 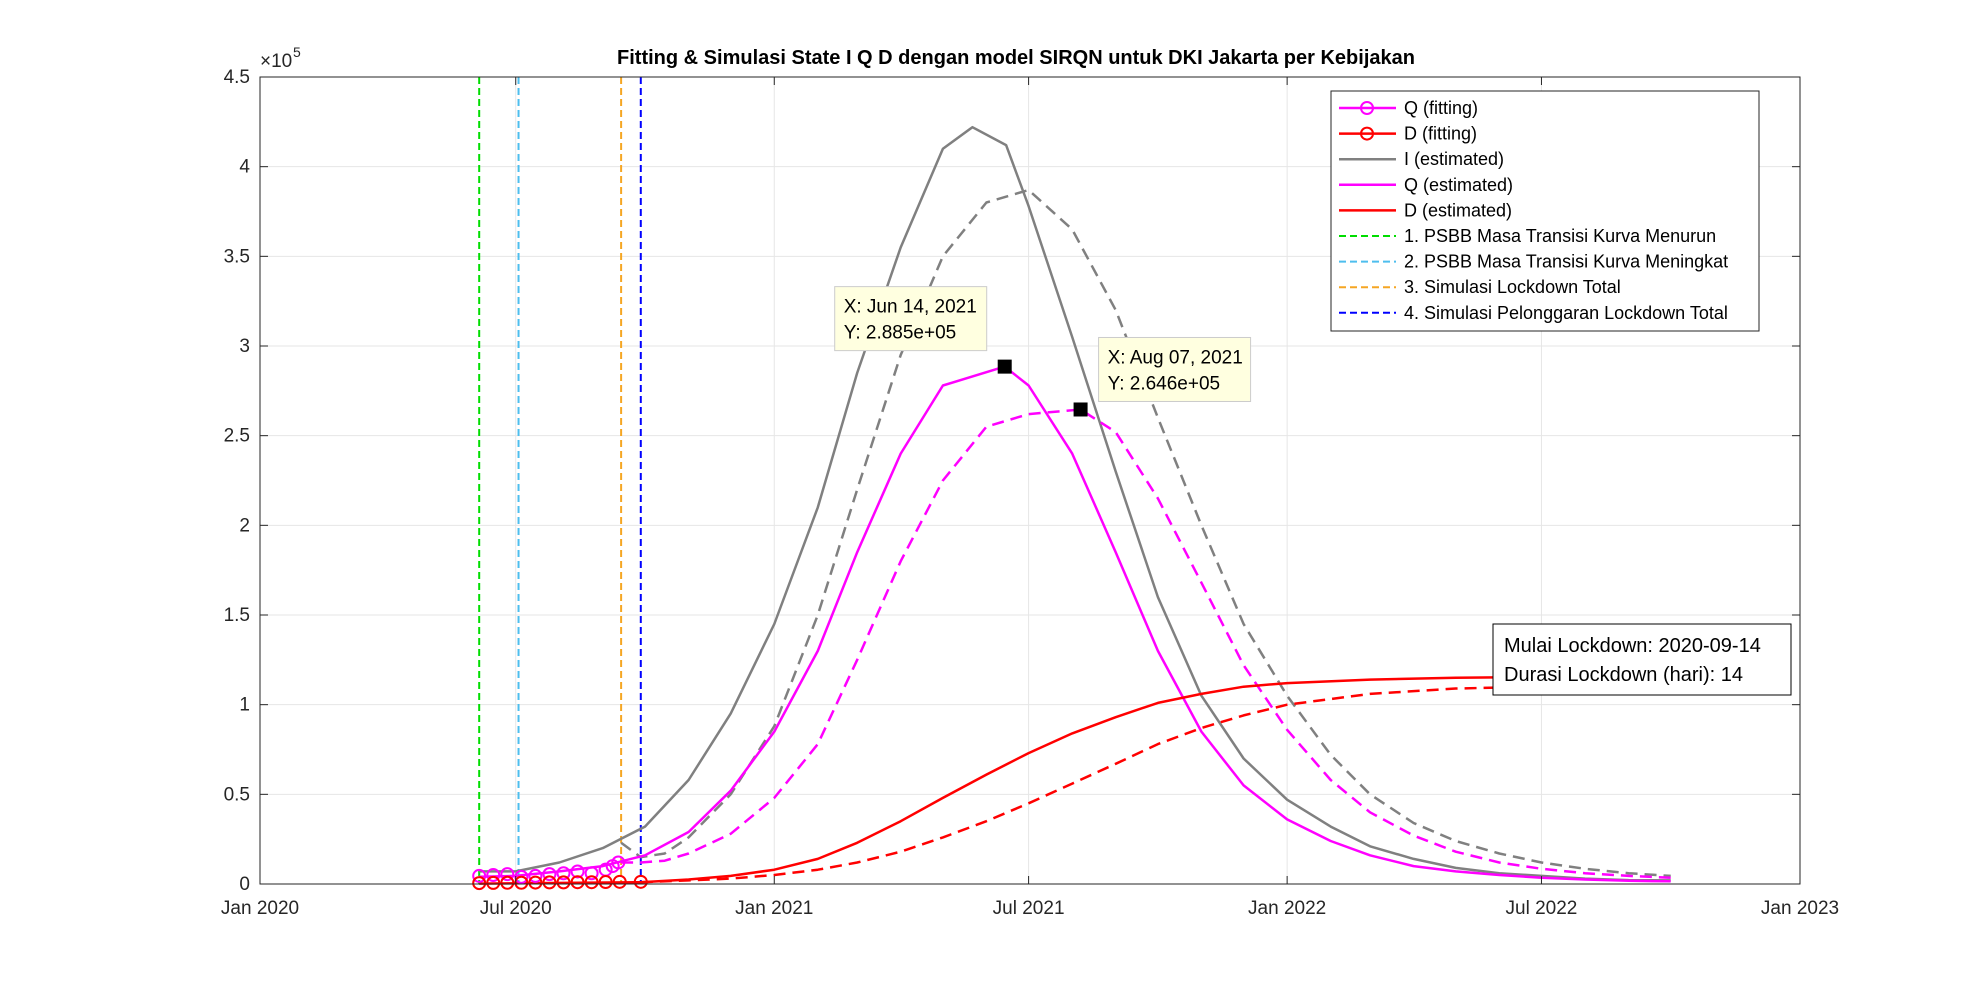 I want to click on annotation-line-2: Durasi Lockdown (hari): 14, so click(x=1623, y=675).